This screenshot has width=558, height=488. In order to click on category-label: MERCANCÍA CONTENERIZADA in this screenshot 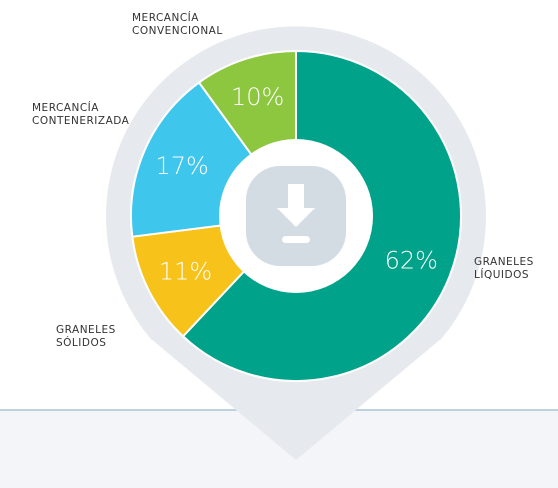, I will do `click(81, 114)`.